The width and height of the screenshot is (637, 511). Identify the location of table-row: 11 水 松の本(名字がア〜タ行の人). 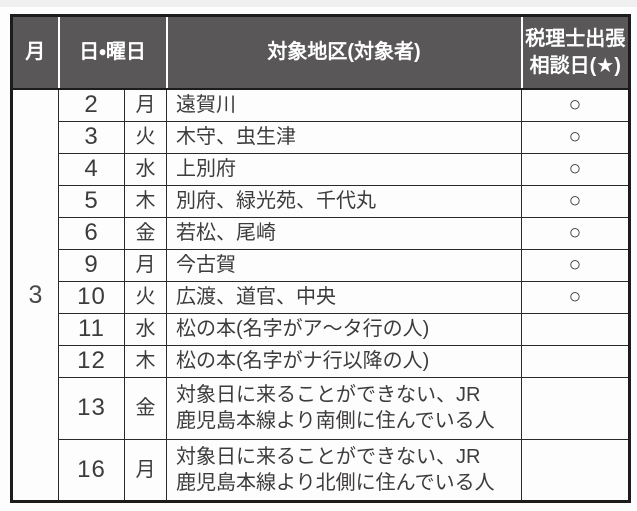
(321, 329).